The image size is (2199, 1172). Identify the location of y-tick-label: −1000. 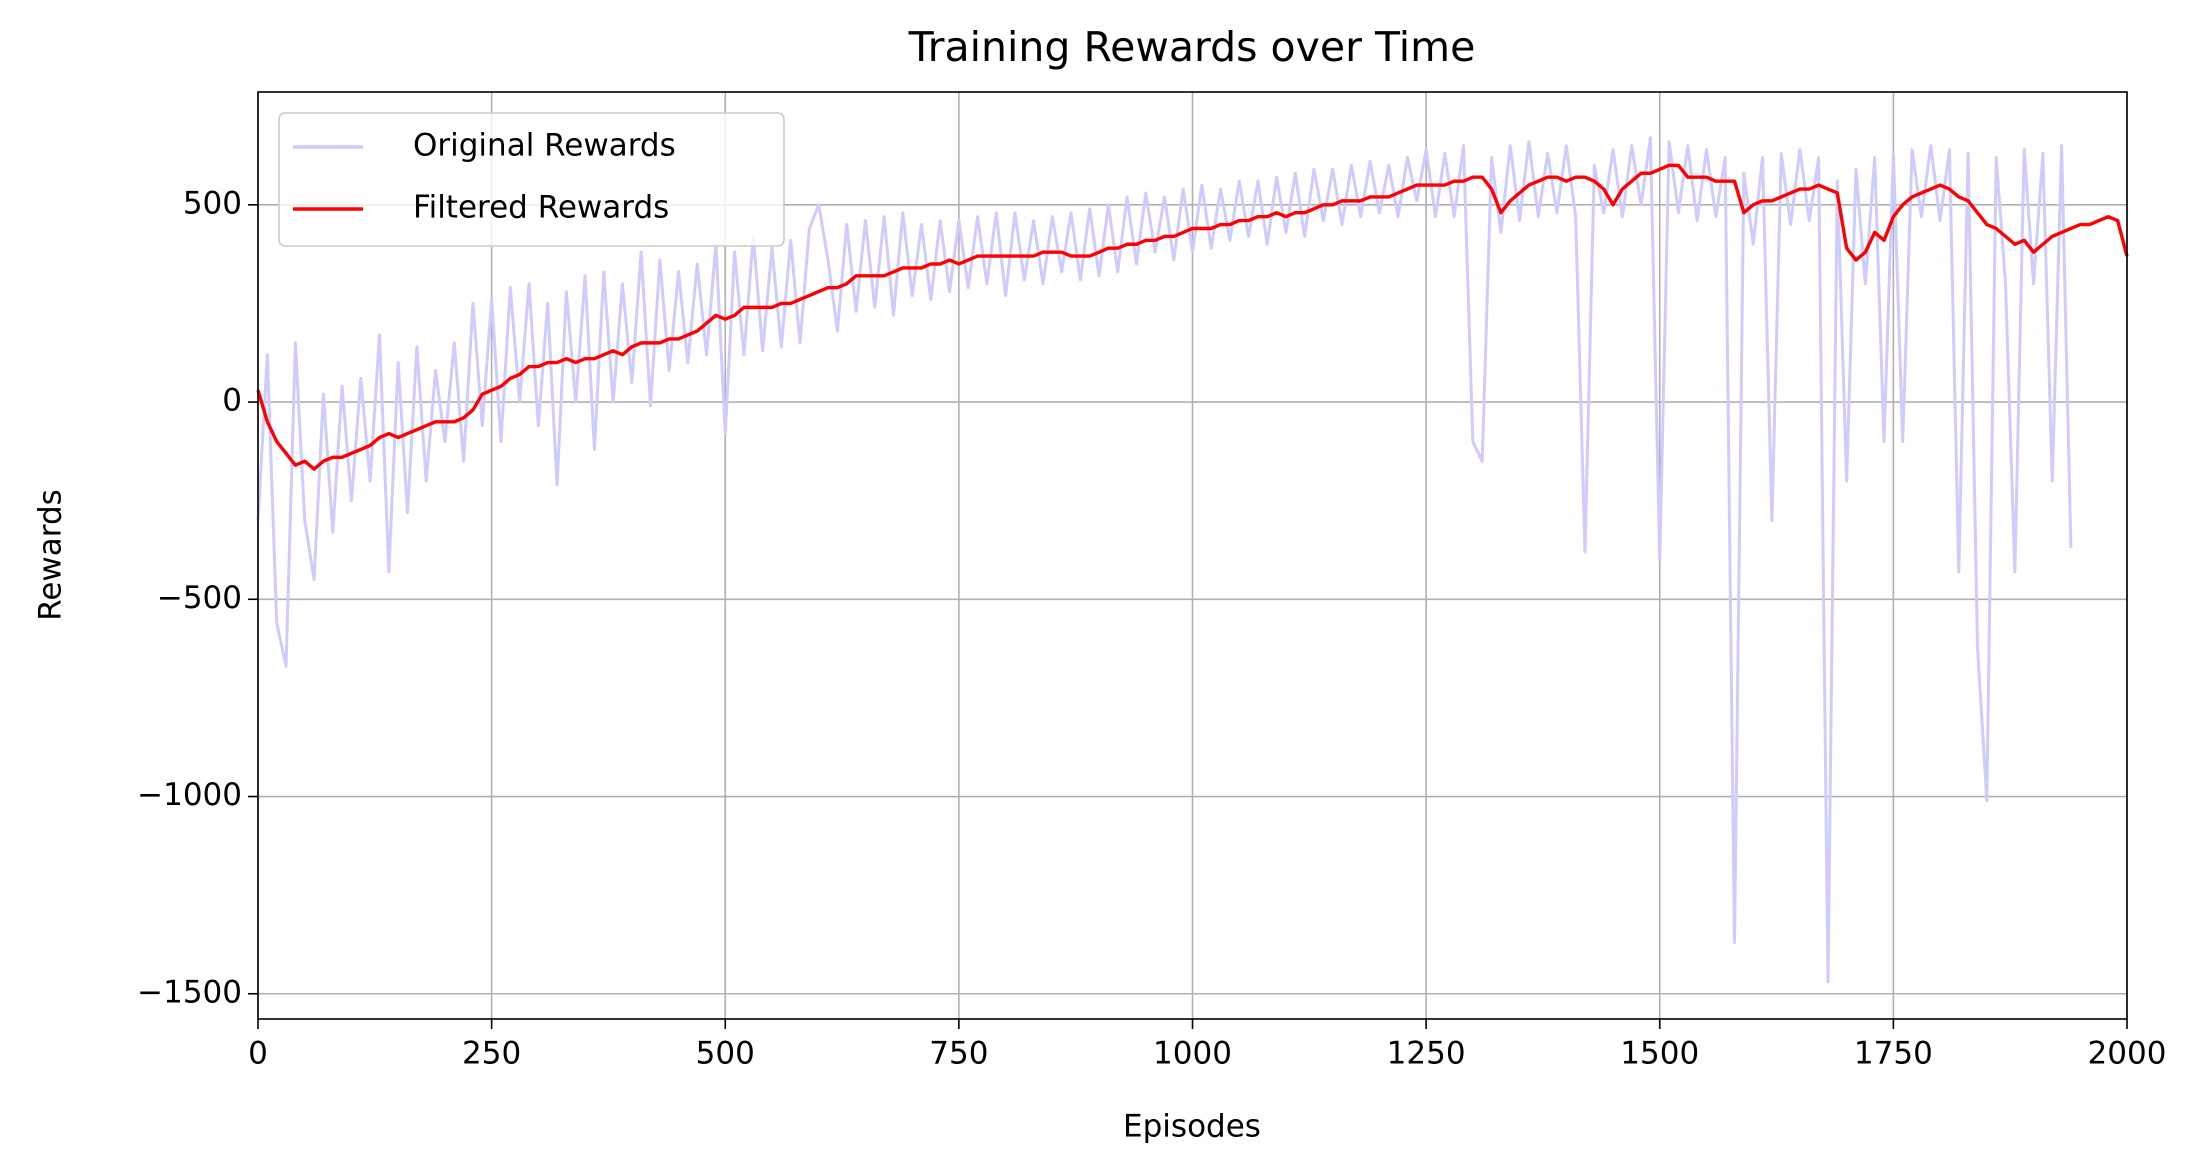
(189, 795).